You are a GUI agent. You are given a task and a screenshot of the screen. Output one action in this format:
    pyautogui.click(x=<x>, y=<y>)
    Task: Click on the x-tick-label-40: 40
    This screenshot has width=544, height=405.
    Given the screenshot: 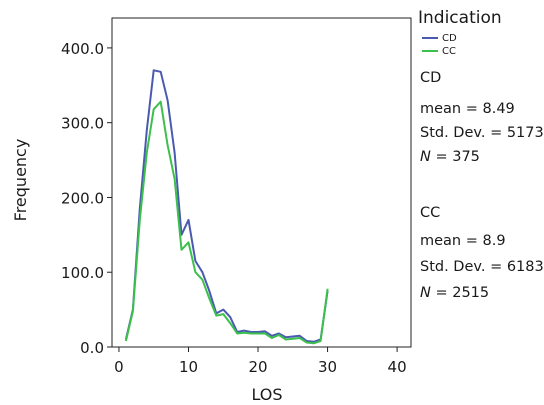 What is the action you would take?
    pyautogui.click(x=397, y=367)
    